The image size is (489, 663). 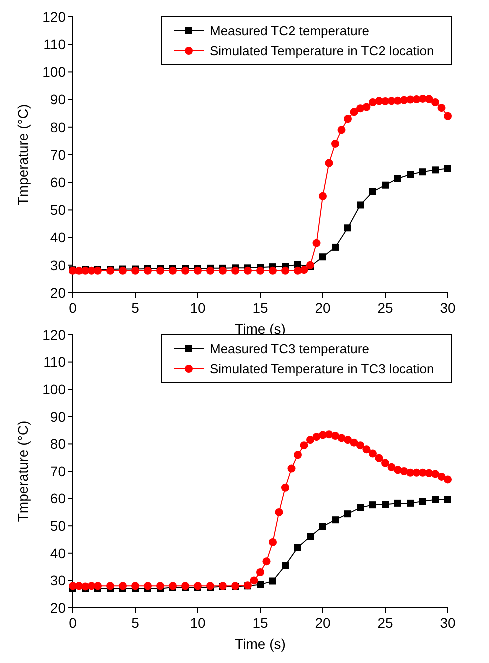 I want to click on y-tick-label: 110, so click(x=55, y=362).